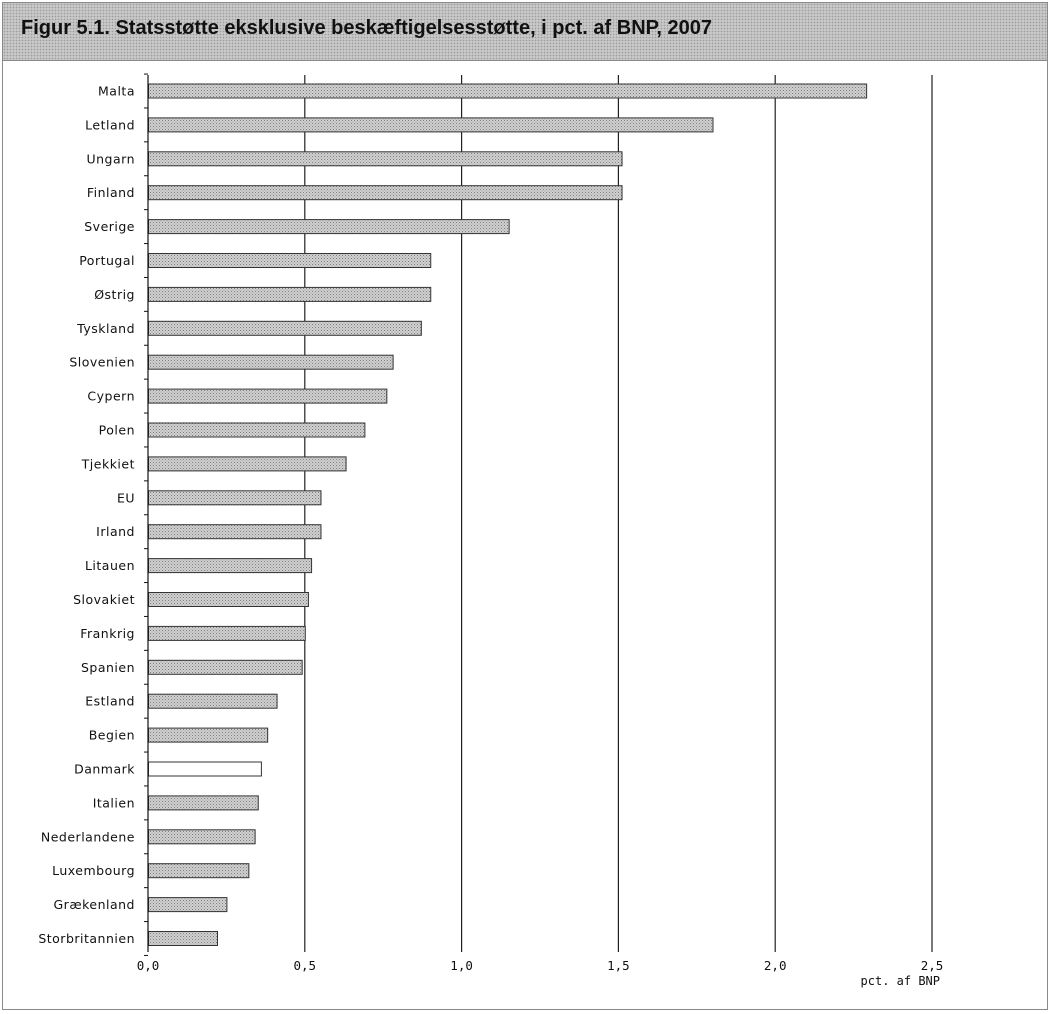 The image size is (1052, 1014). I want to click on bar-italien, so click(203, 803).